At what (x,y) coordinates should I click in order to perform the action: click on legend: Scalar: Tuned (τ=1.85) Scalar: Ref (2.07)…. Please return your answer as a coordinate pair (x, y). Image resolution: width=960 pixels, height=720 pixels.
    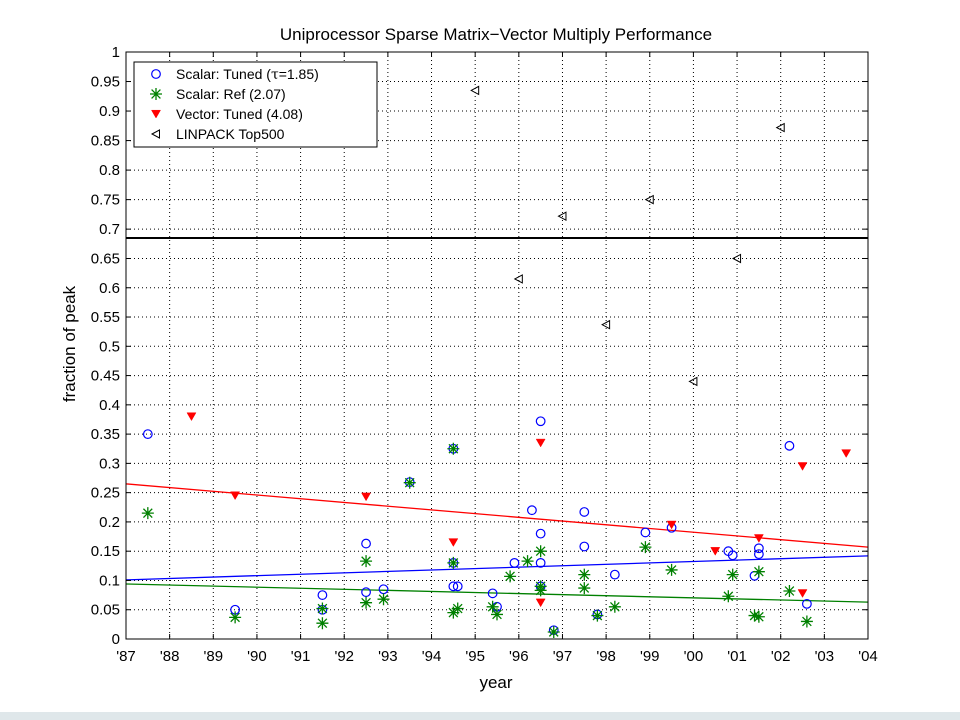
    Looking at the image, I should click on (255, 104).